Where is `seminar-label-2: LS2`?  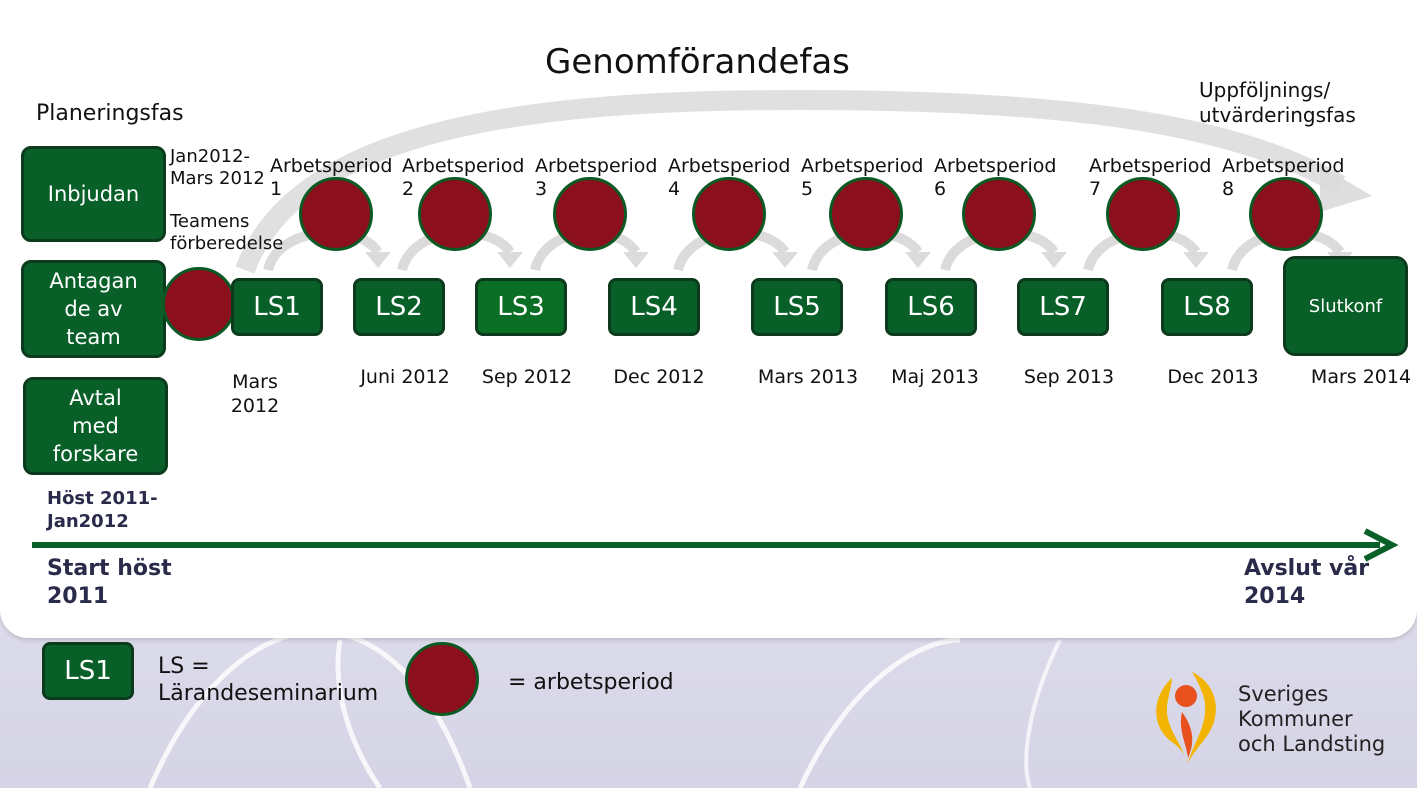 seminar-label-2: LS2 is located at coordinates (399, 307).